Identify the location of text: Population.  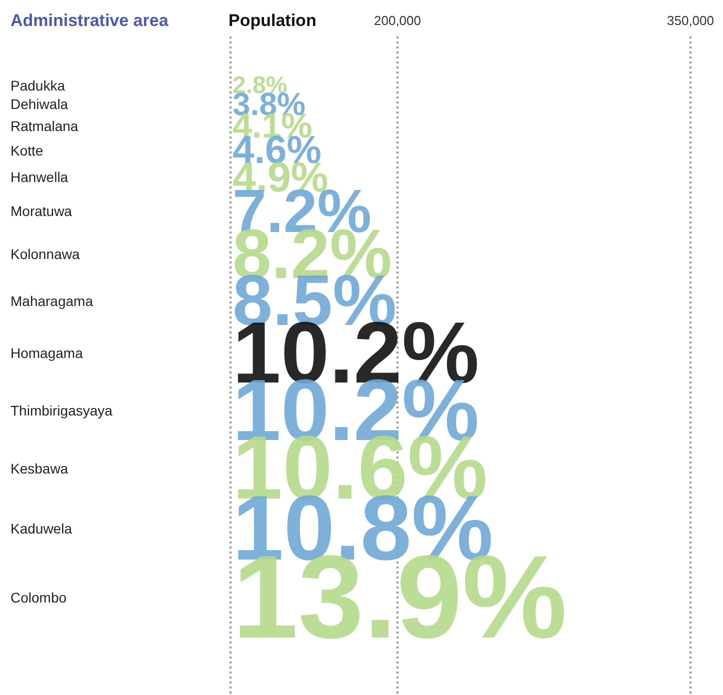
(272, 20).